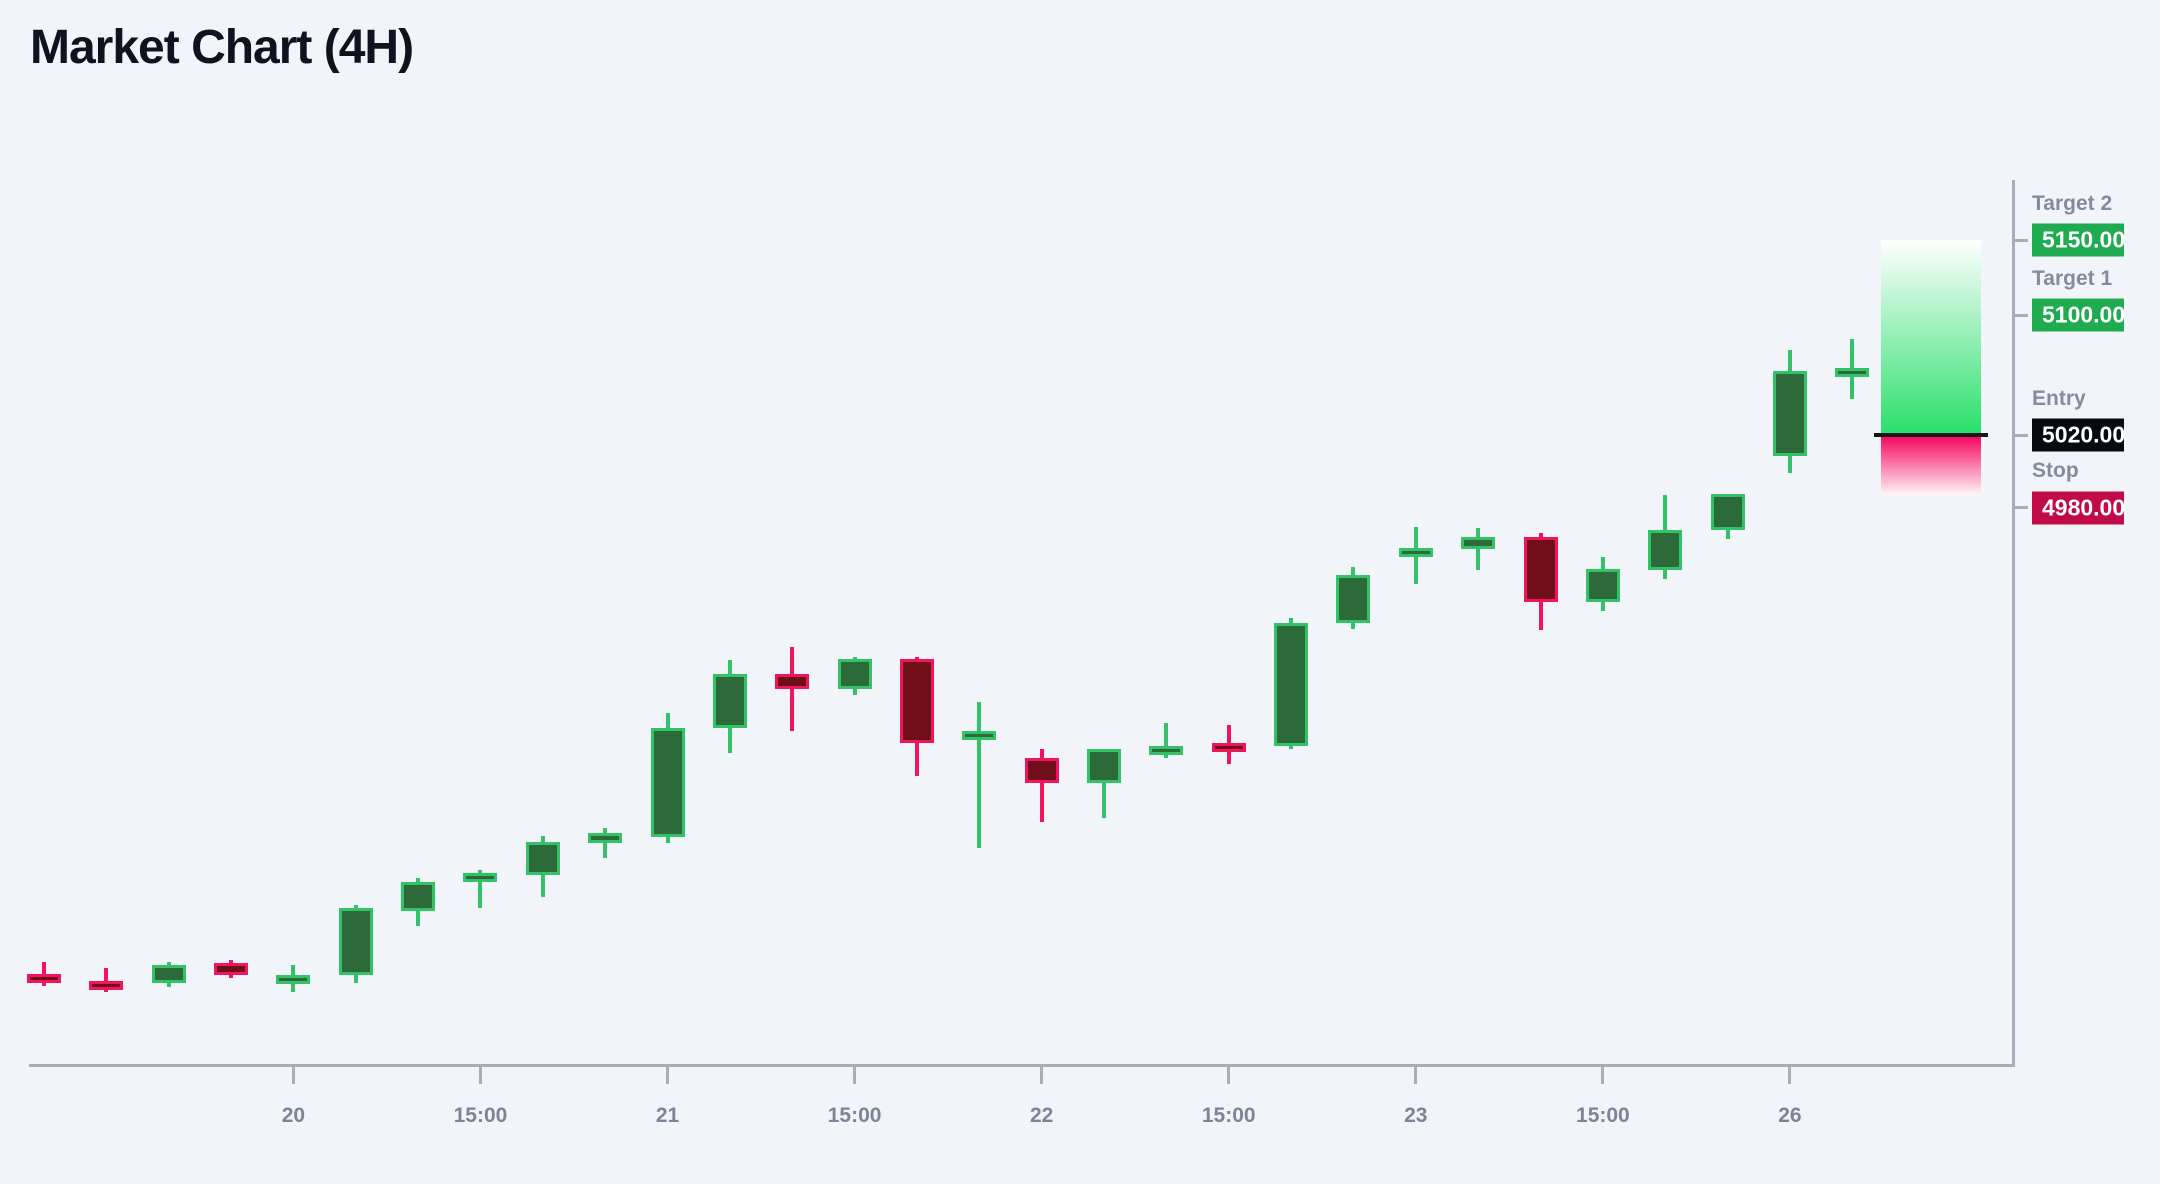 This screenshot has width=2160, height=1184. I want to click on x-axis-tick-label: 26, so click(1790, 1115).